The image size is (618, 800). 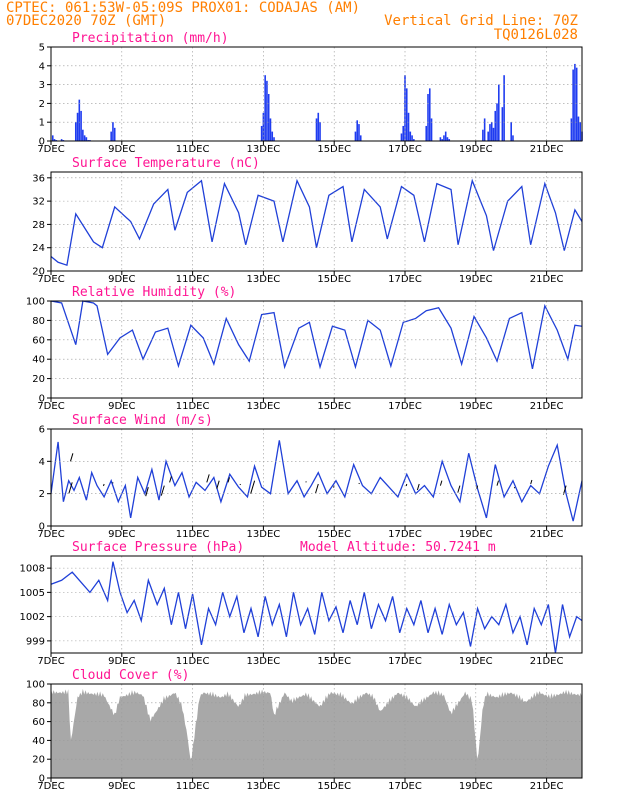 What do you see at coordinates (38, 202) in the screenshot?
I see `ytick-label: 32` at bounding box center [38, 202].